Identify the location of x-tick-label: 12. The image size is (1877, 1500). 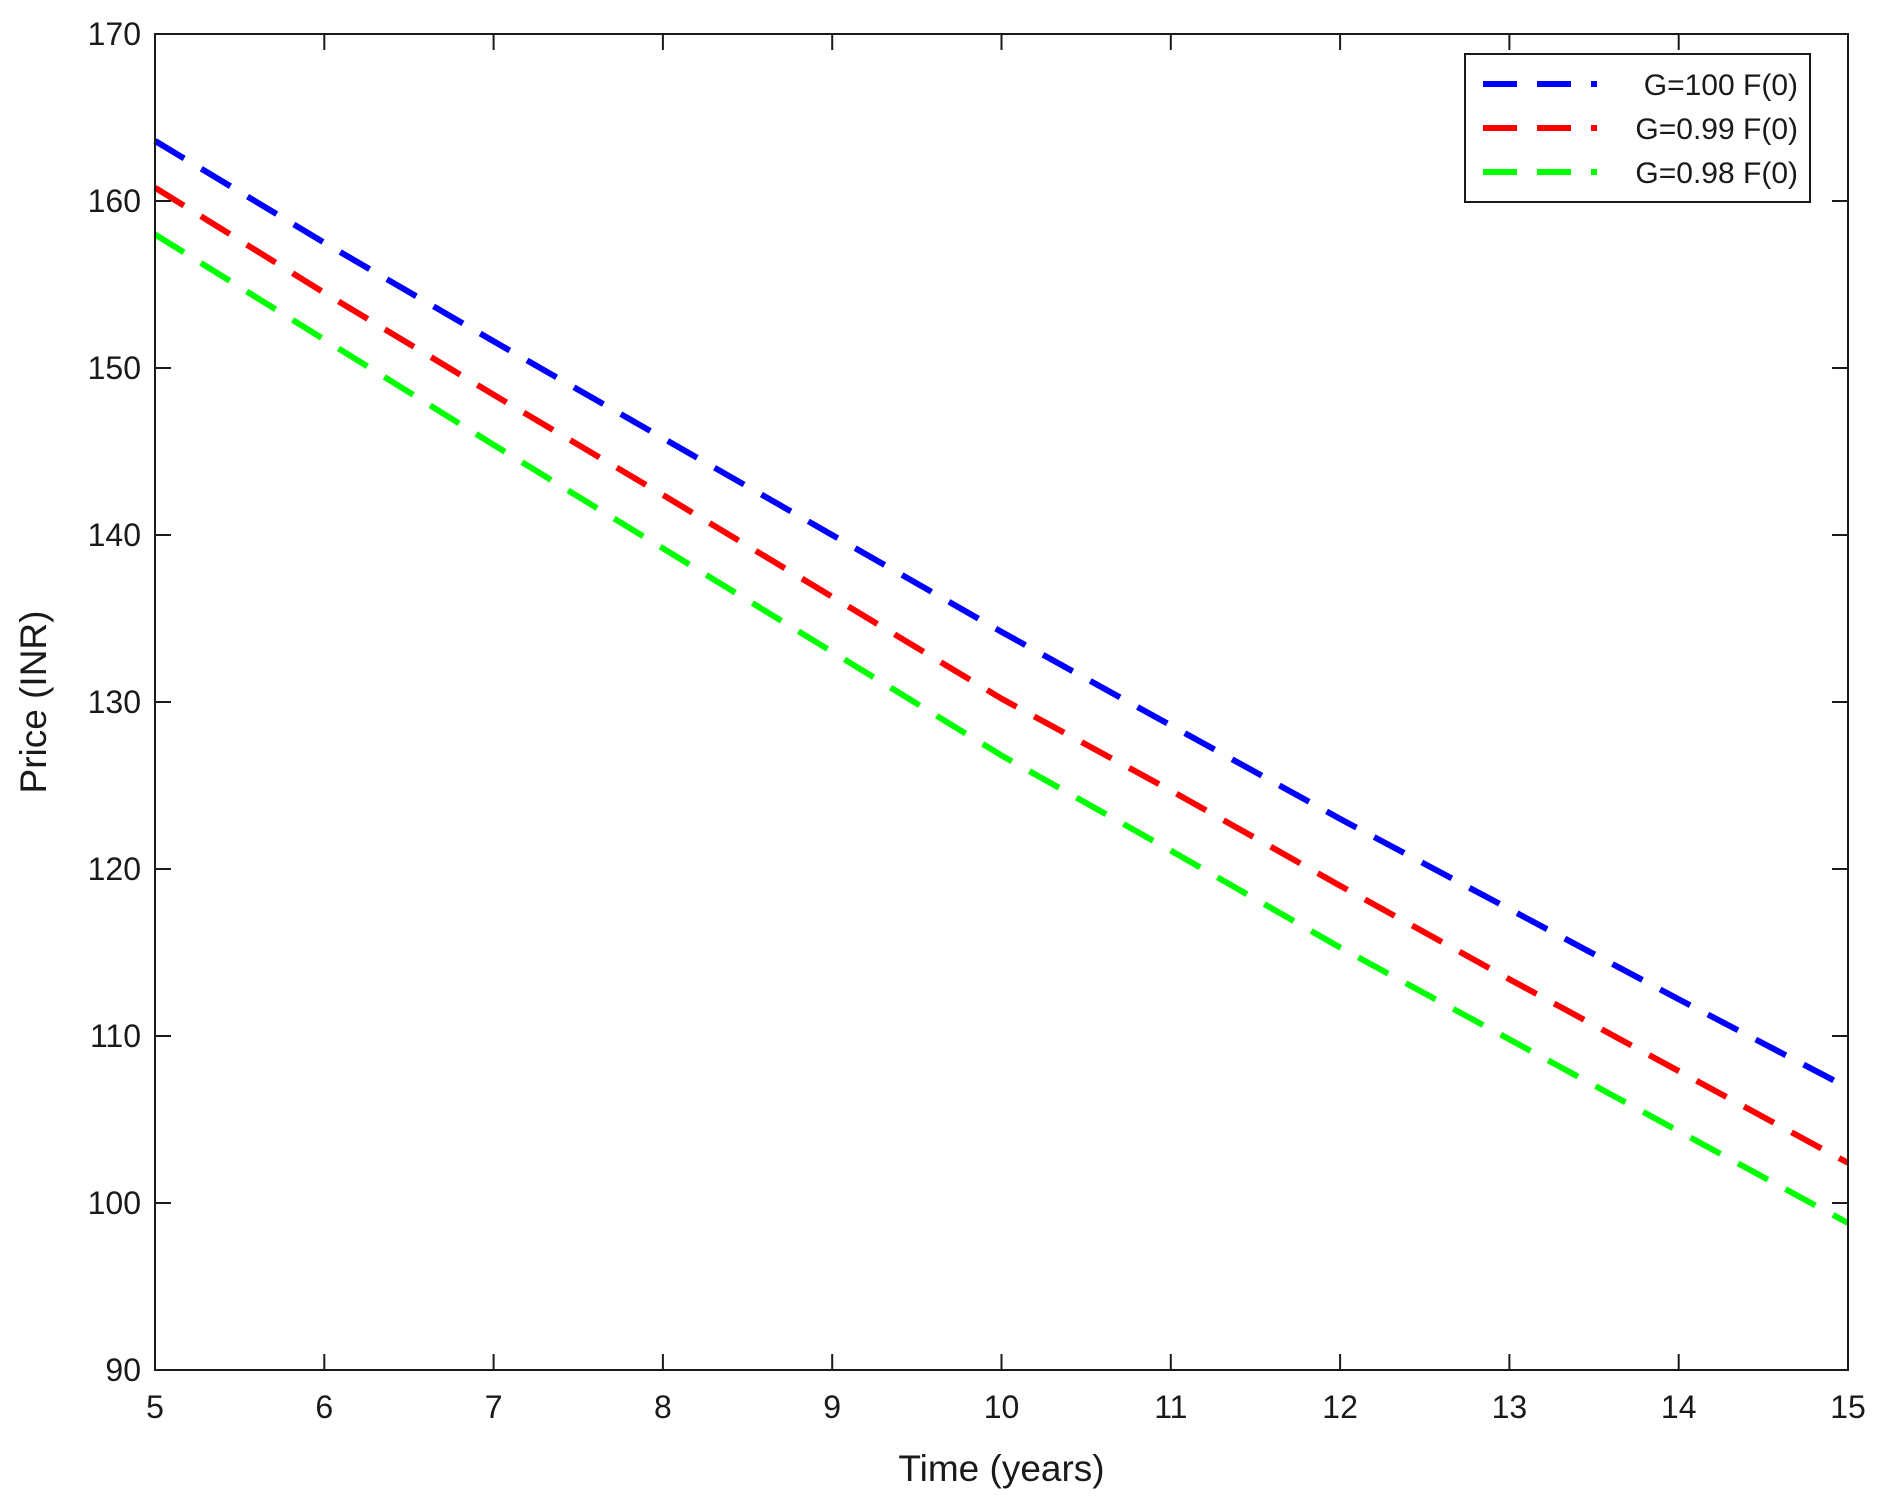
(1340, 1407).